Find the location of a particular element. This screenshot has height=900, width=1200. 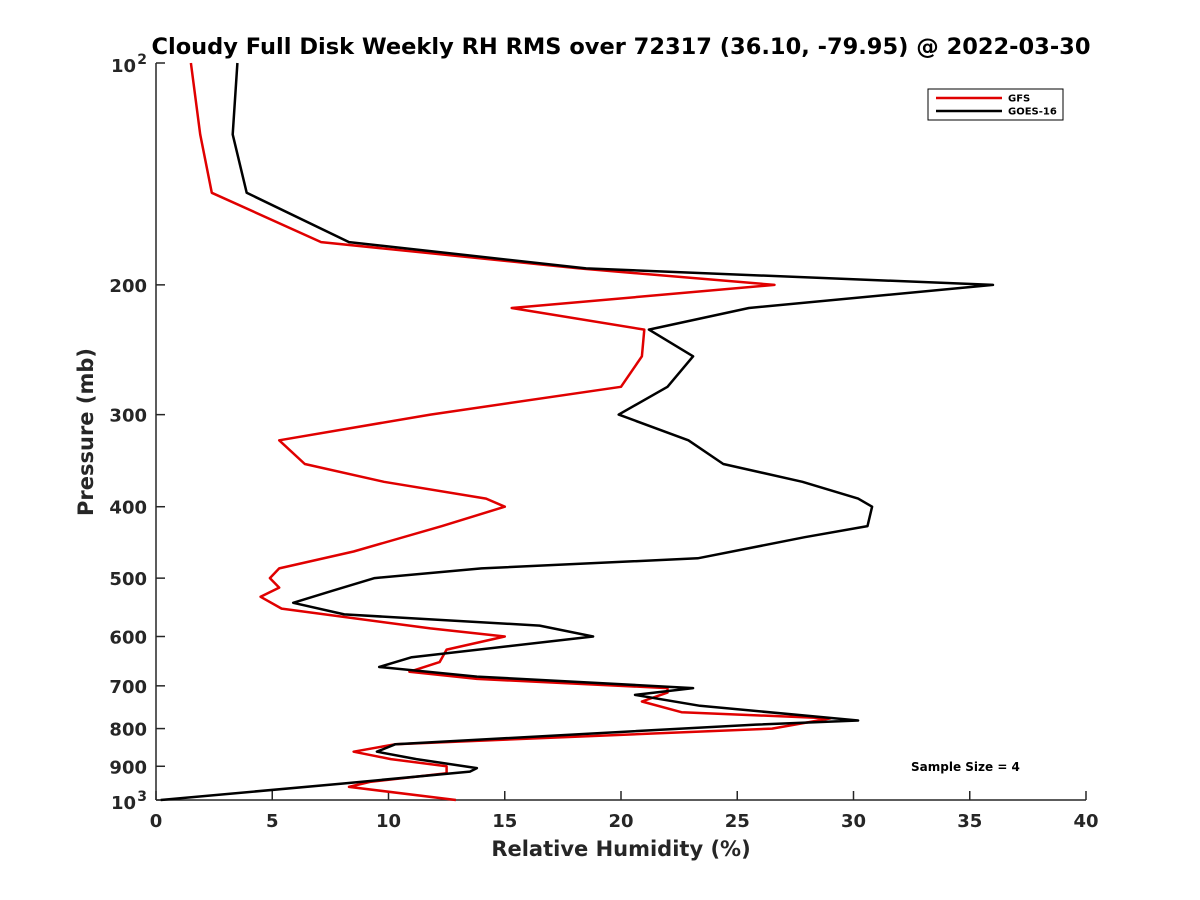

y-axis-label: Pressure (mb) is located at coordinates (86, 432).